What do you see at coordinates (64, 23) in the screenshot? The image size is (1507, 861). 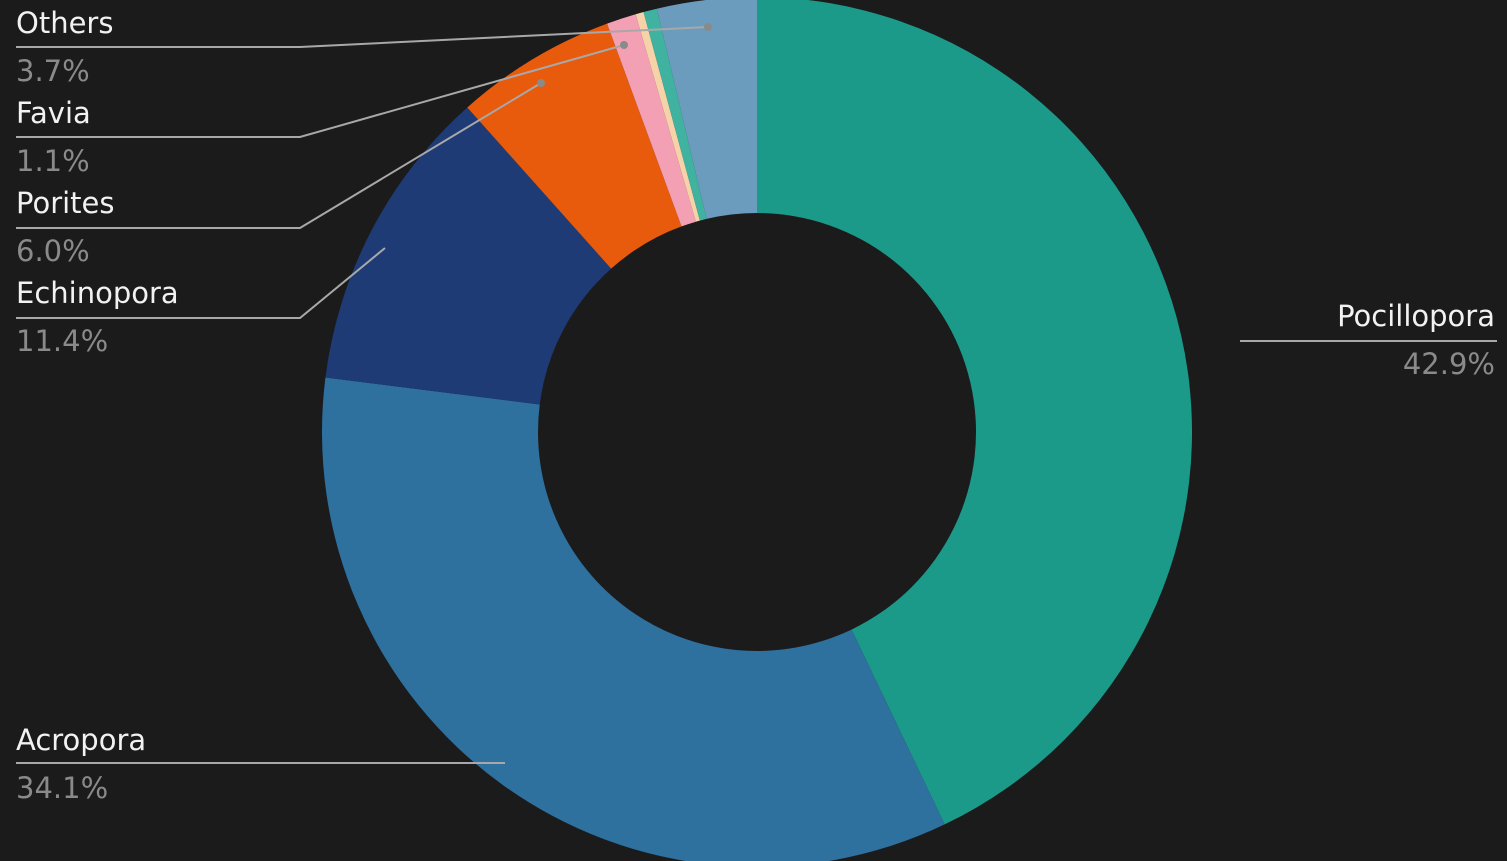 I see `slice-label: Others` at bounding box center [64, 23].